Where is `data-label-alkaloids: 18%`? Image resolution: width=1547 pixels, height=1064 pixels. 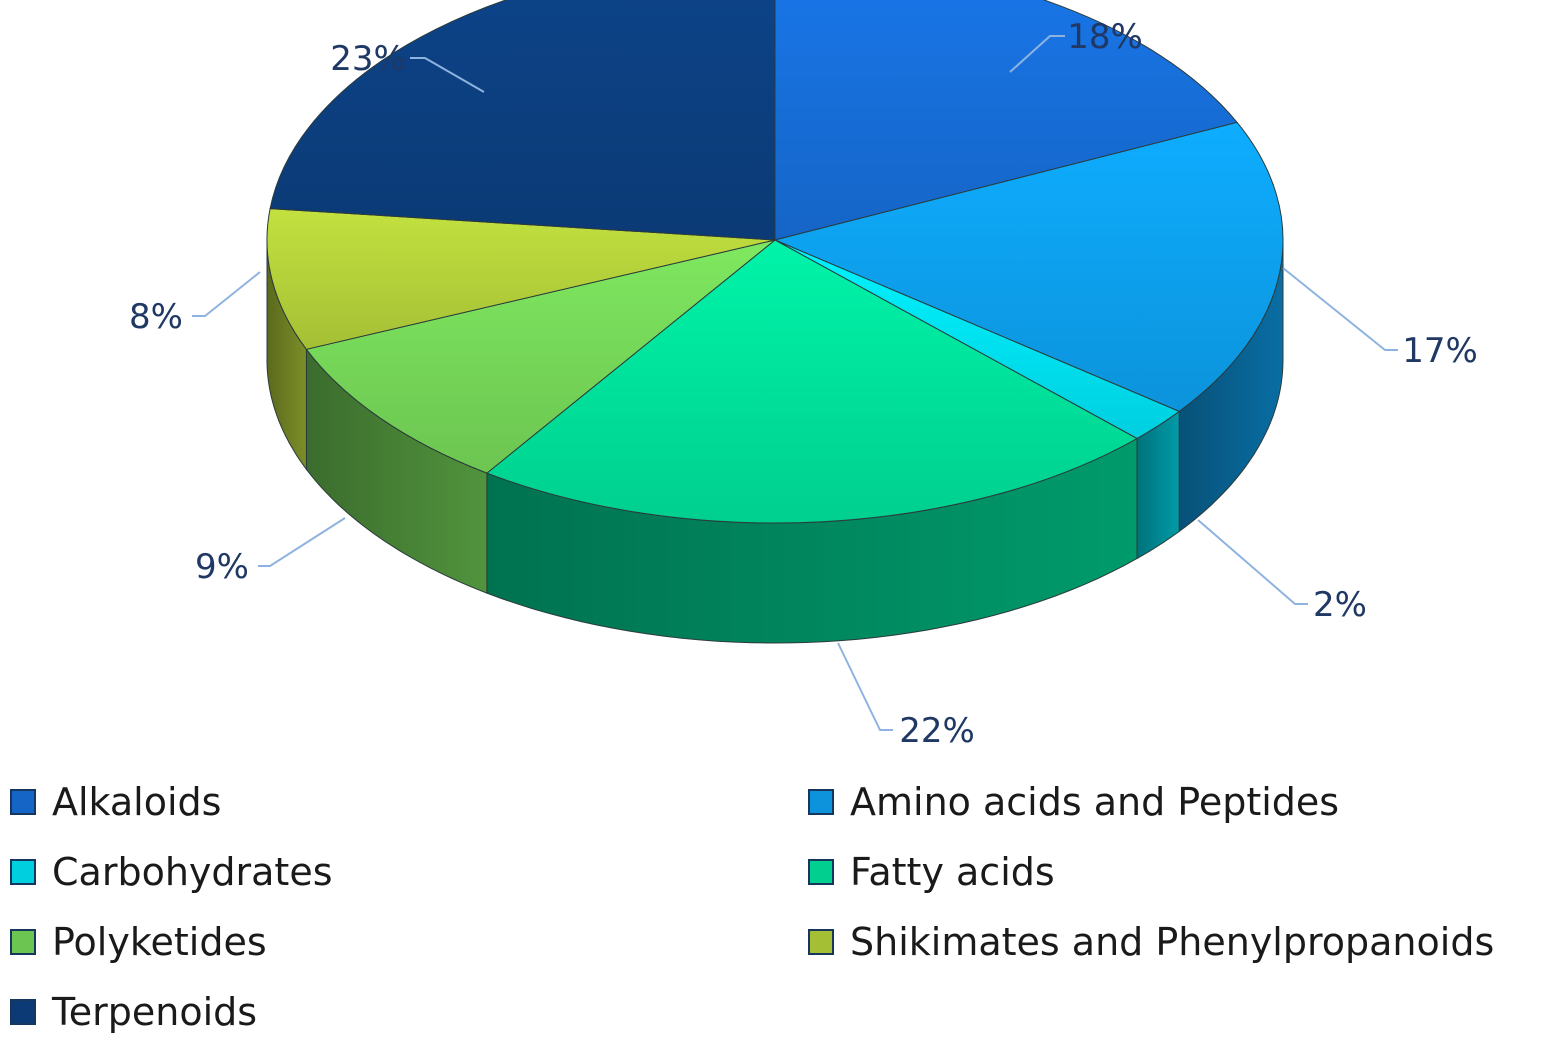 data-label-alkaloids: 18% is located at coordinates (1105, 37).